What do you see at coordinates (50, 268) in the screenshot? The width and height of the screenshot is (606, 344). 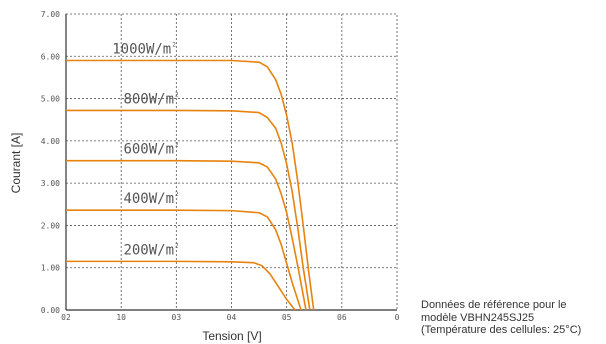 I see `y-tick-label: 1.00` at bounding box center [50, 268].